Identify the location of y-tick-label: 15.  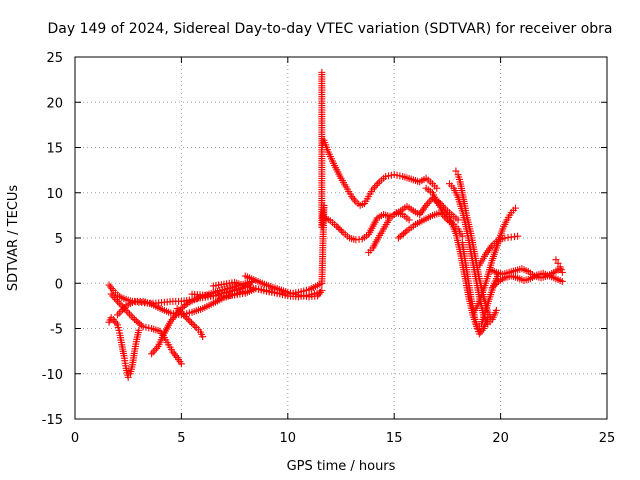
(54, 149).